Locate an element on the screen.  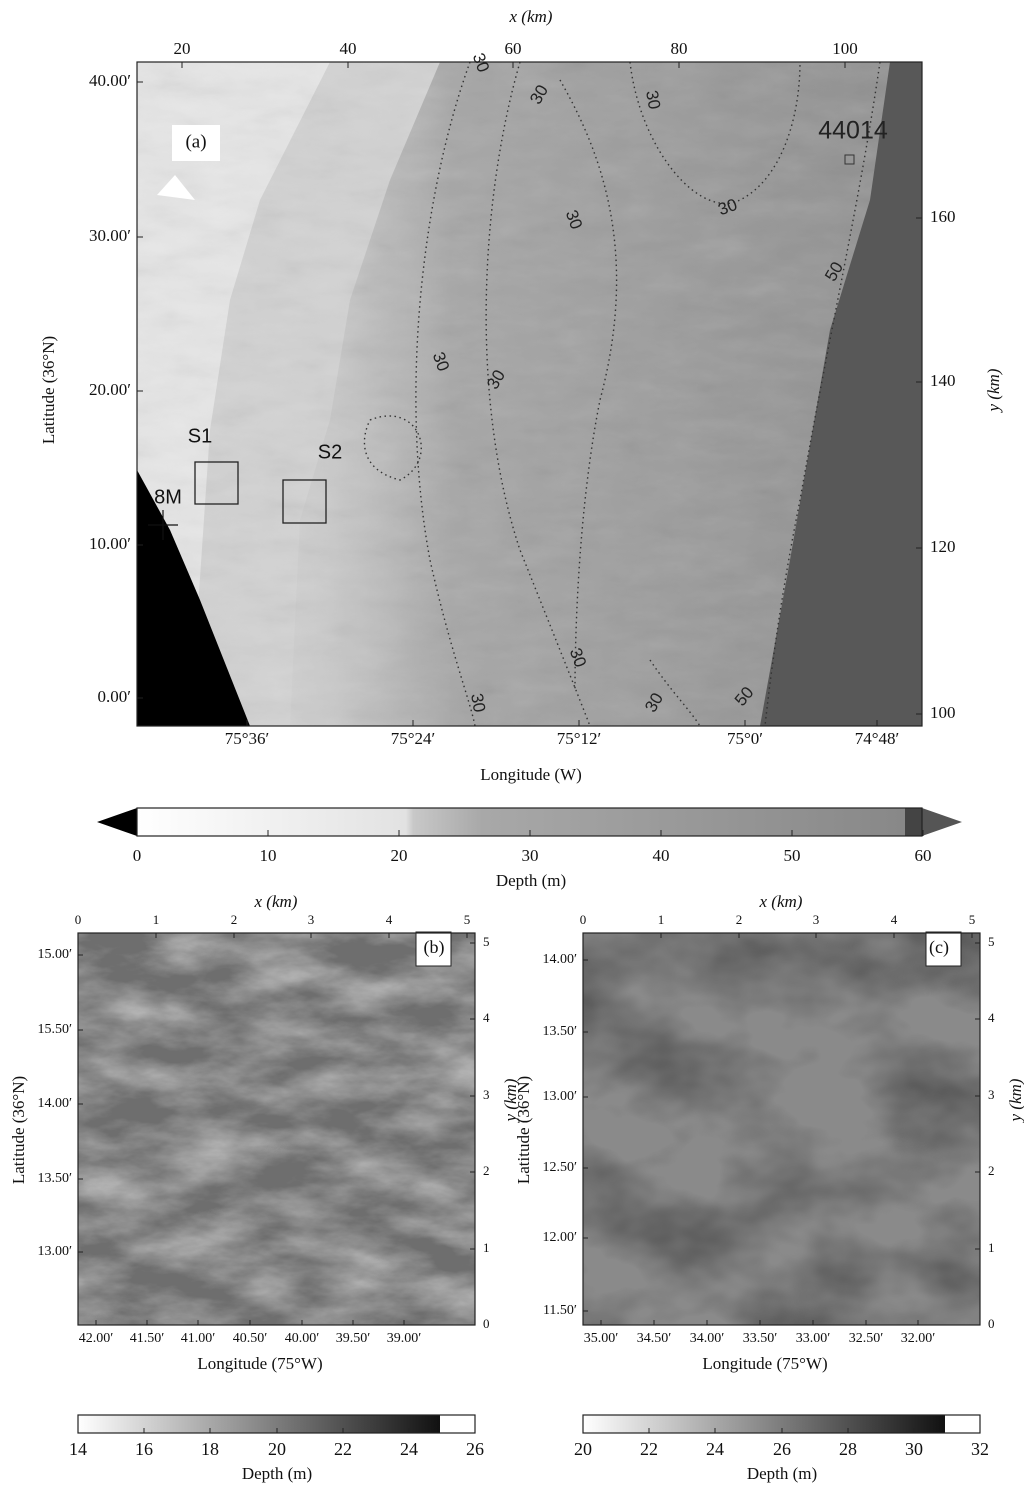
lat-tick-label: 13.50′ is located at coordinates (559, 1031).